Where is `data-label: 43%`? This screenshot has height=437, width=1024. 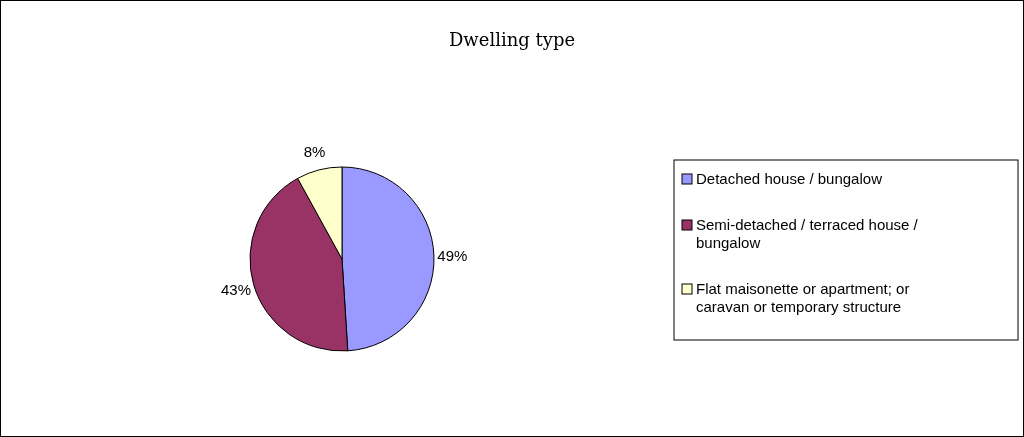
data-label: 43% is located at coordinates (235, 290).